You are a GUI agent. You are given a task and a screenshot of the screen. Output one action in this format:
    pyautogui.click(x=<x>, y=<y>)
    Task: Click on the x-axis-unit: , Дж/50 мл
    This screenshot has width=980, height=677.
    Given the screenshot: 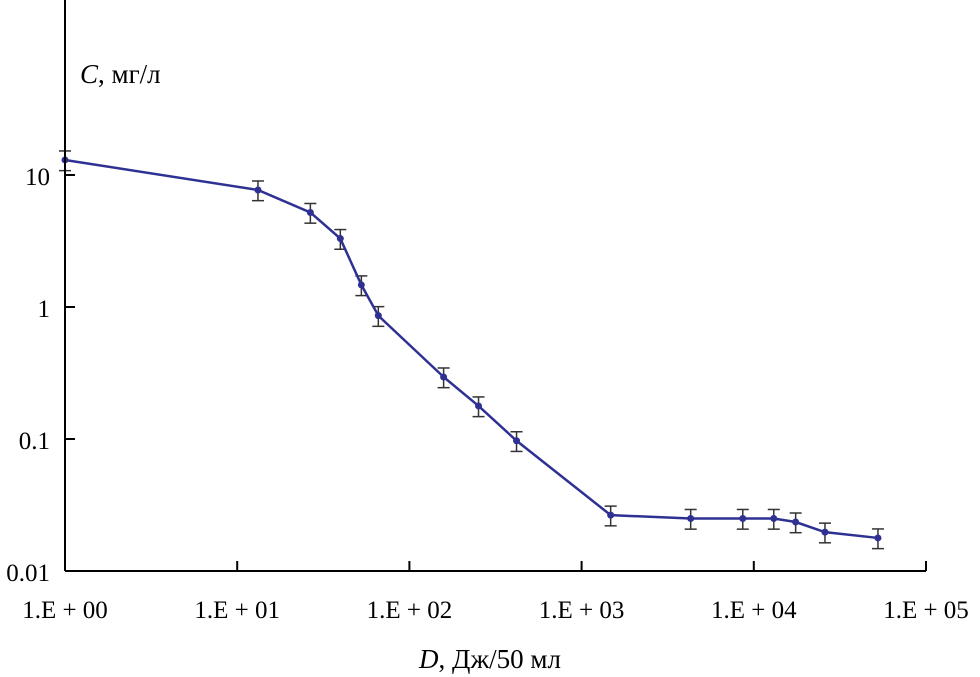 What is the action you would take?
    pyautogui.click(x=500, y=659)
    